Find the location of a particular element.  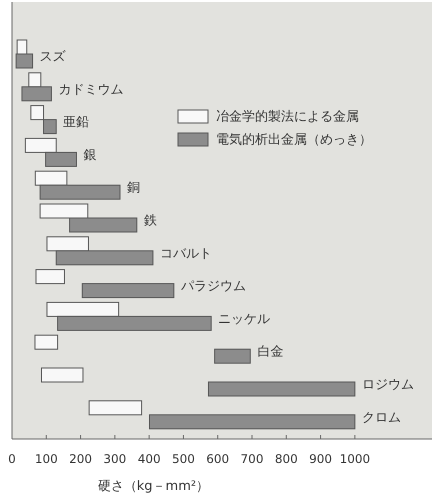

legend-label: 電気的析出金属（めっき） is located at coordinates (294, 140).